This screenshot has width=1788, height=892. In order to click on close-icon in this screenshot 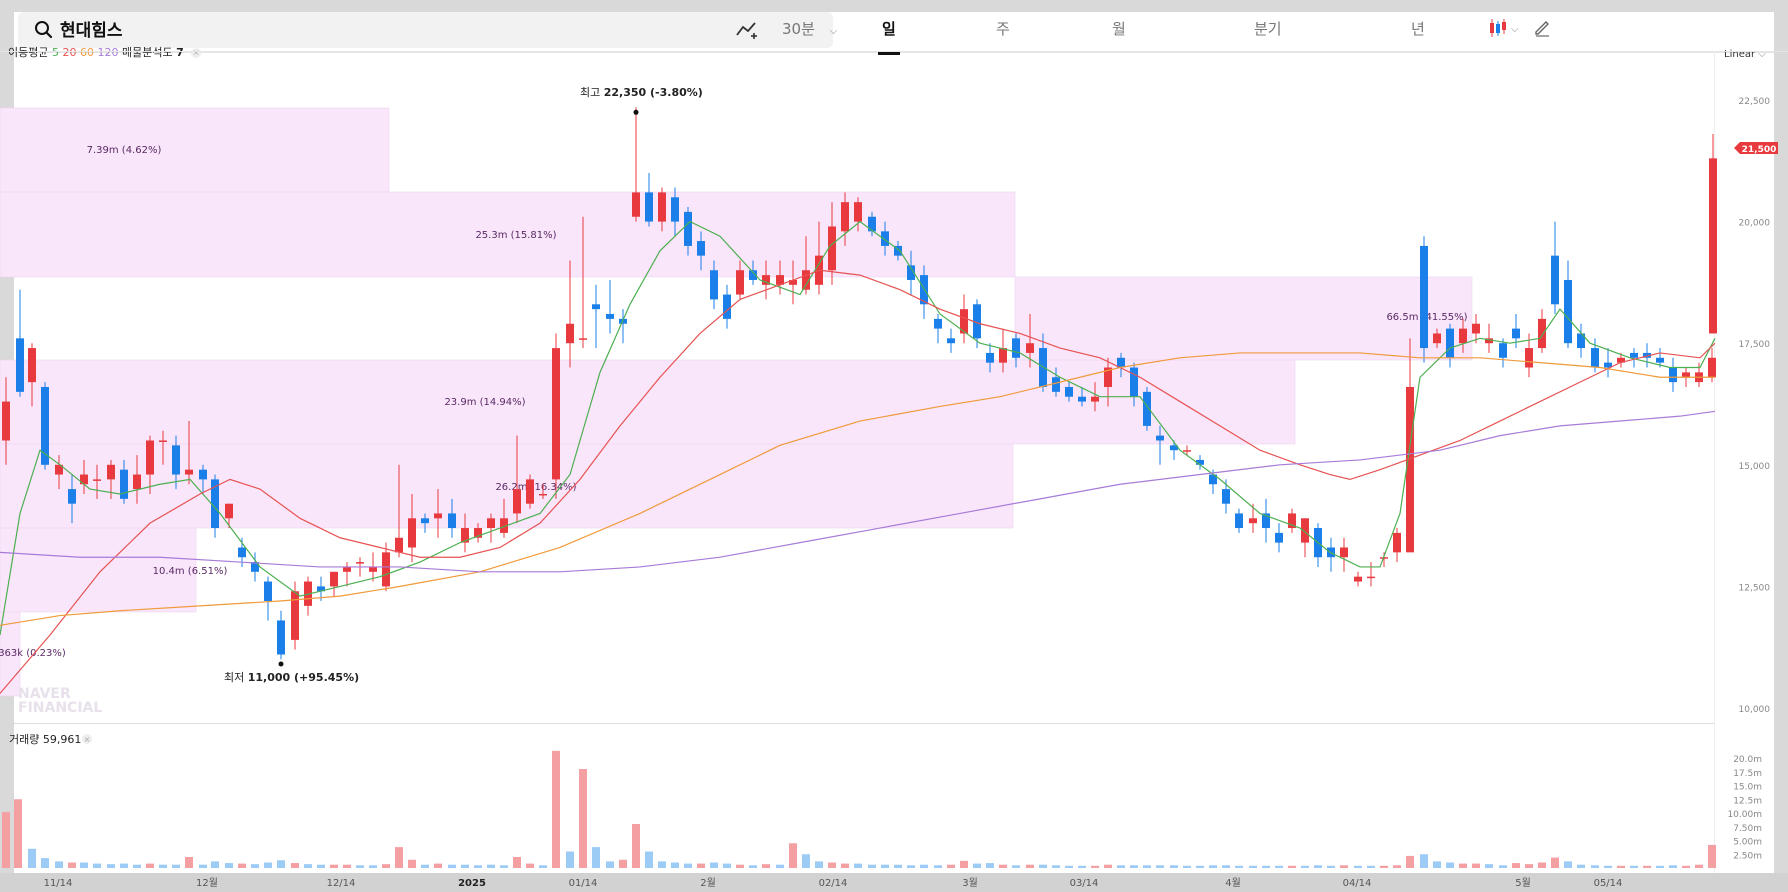, I will do `click(87, 739)`.